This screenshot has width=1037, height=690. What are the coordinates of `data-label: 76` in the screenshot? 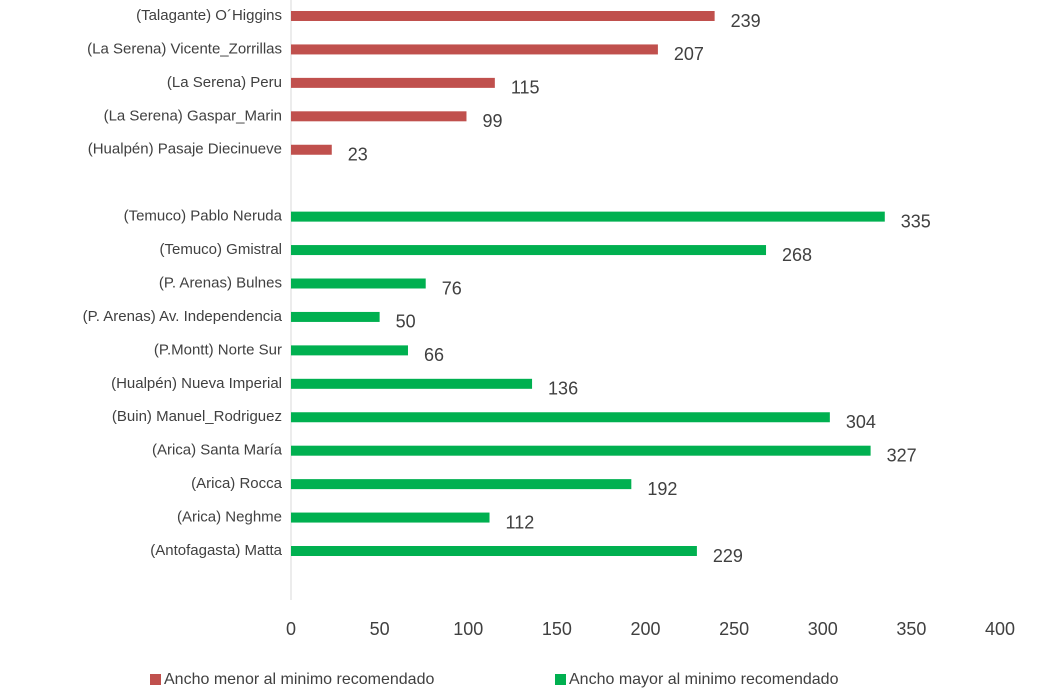 It's located at (452, 288).